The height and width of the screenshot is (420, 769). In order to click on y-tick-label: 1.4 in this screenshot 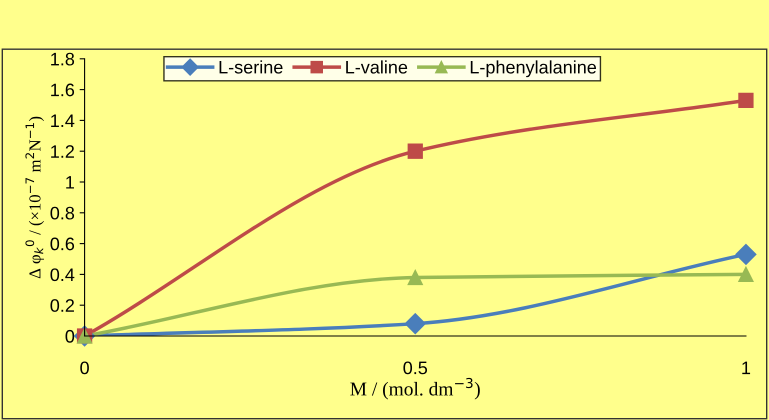, I will do `click(62, 120)`.